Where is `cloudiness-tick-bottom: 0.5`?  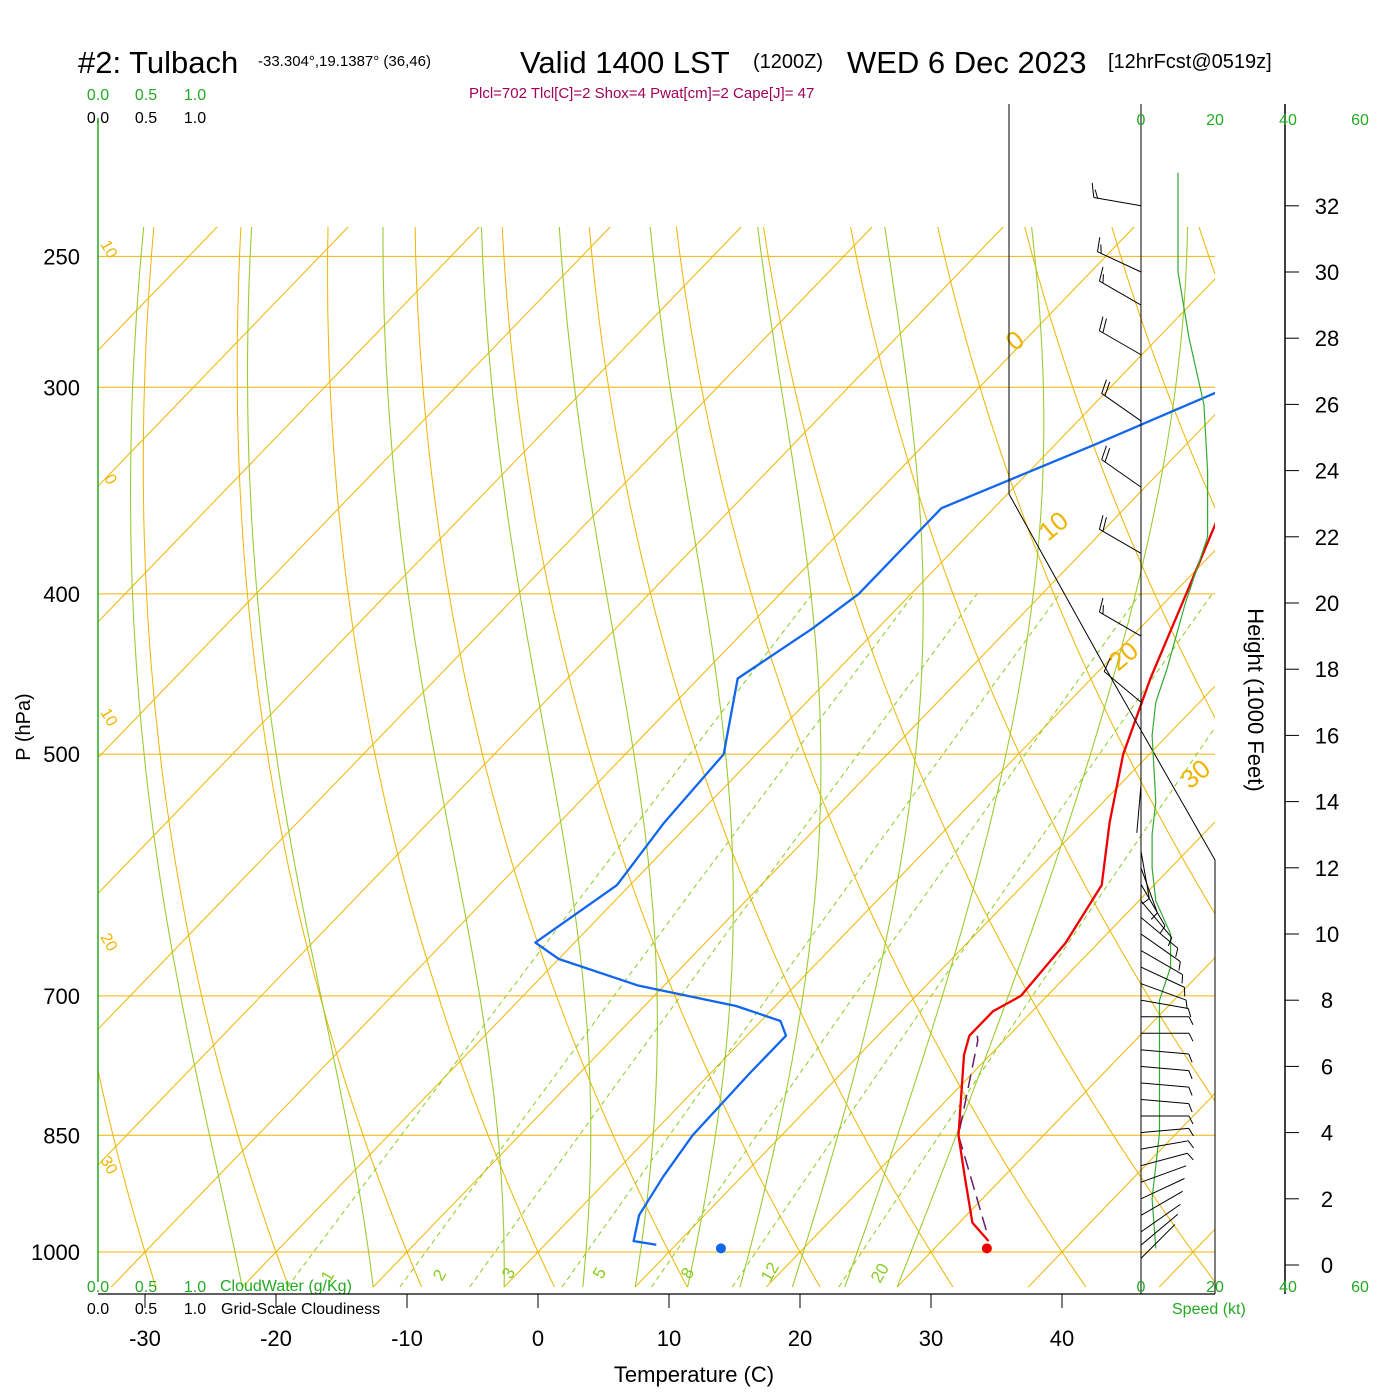
cloudiness-tick-bottom: 0.5 is located at coordinates (146, 1309).